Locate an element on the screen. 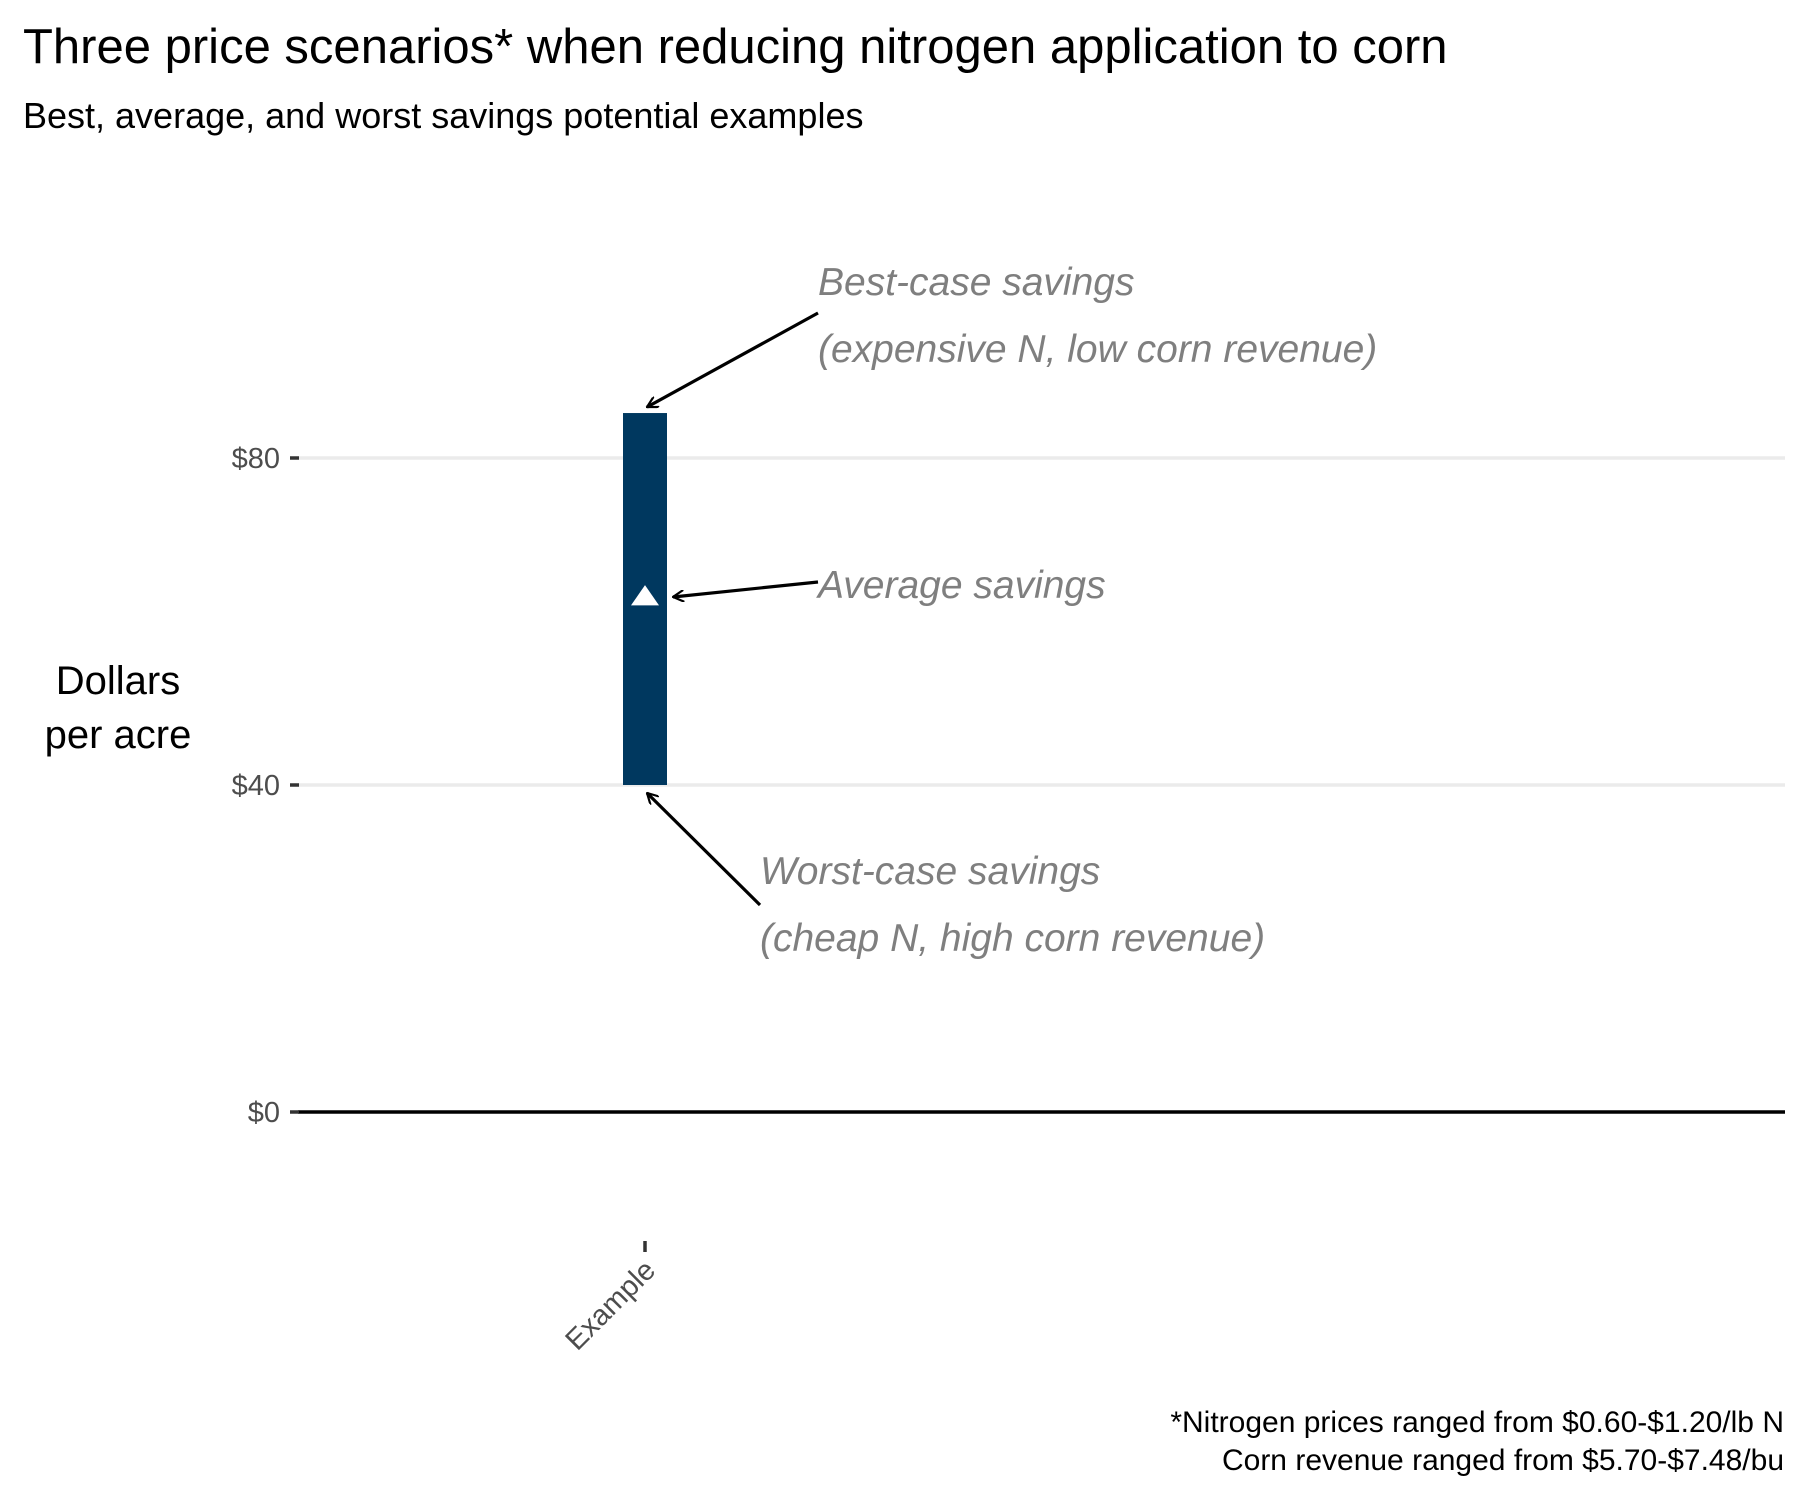 Image resolution: width=1800 pixels, height=1500 pixels. y-tick-label-0: $0 is located at coordinates (264, 1113).